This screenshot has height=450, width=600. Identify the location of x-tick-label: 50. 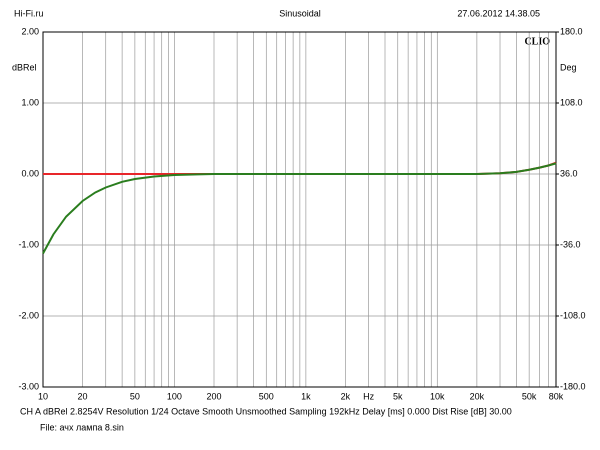
(135, 396).